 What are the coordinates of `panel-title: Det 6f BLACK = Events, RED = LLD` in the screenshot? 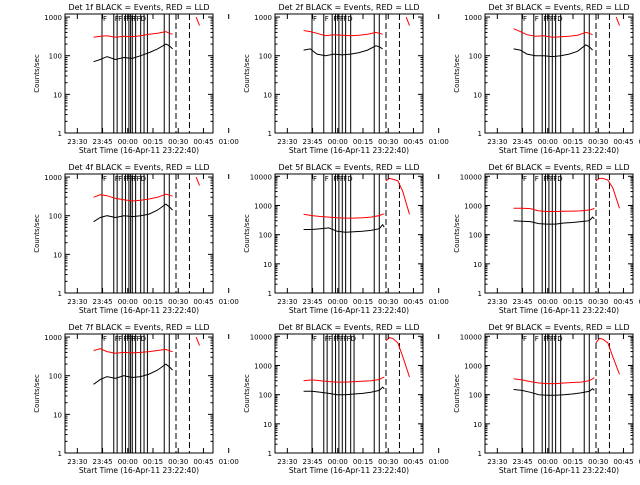 It's located at (558, 167).